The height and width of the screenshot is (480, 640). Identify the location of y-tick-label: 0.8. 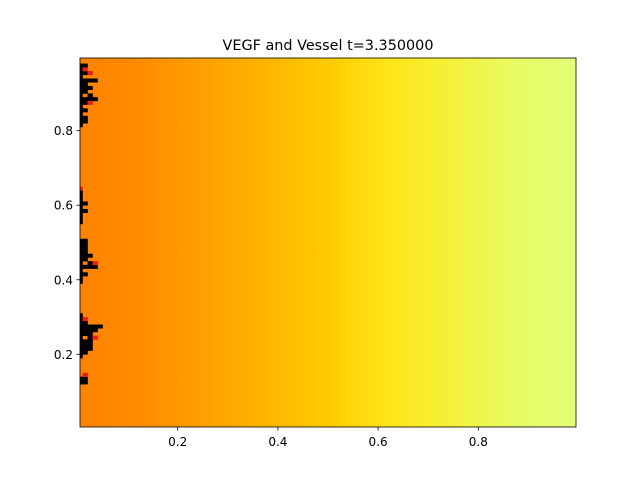
(63, 131).